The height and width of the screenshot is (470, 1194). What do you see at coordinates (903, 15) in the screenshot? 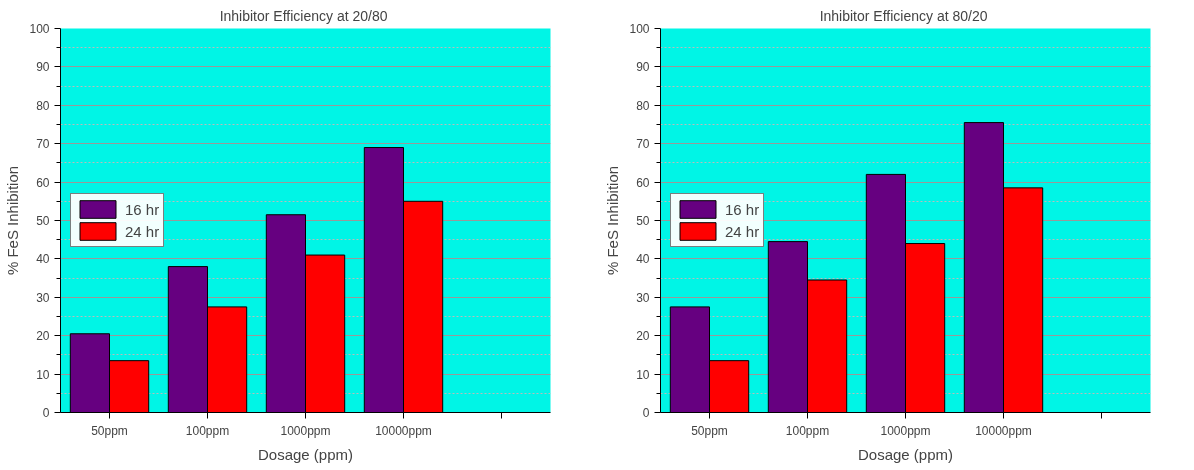
I see `chart-title: Inhibitor Efficiency at 80/20` at bounding box center [903, 15].